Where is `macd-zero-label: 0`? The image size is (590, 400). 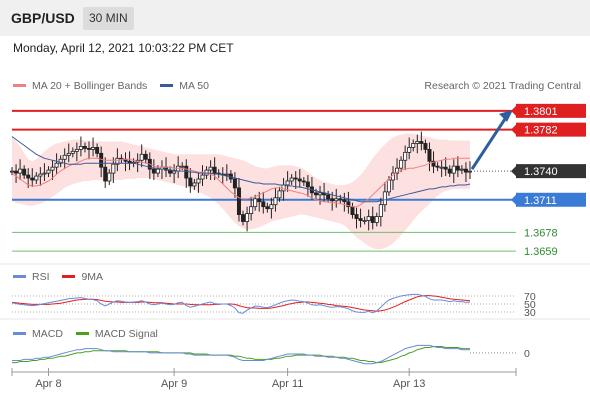 macd-zero-label: 0 is located at coordinates (527, 354).